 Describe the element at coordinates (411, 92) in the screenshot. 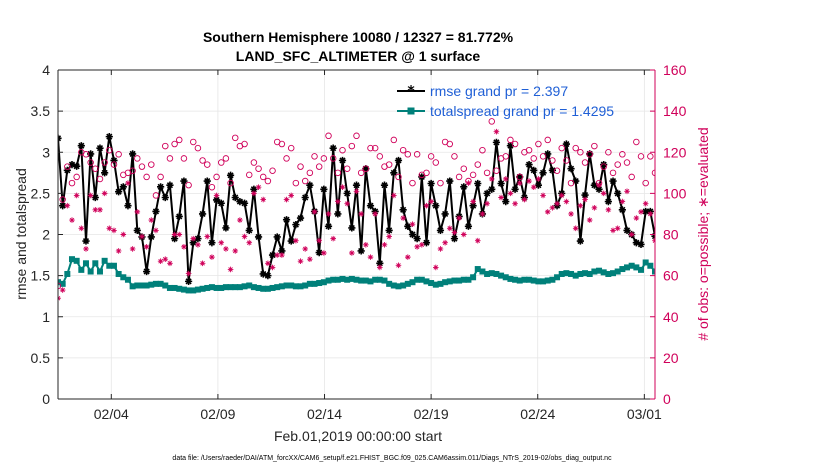

I see `legend-rmse-marker: *` at that location.